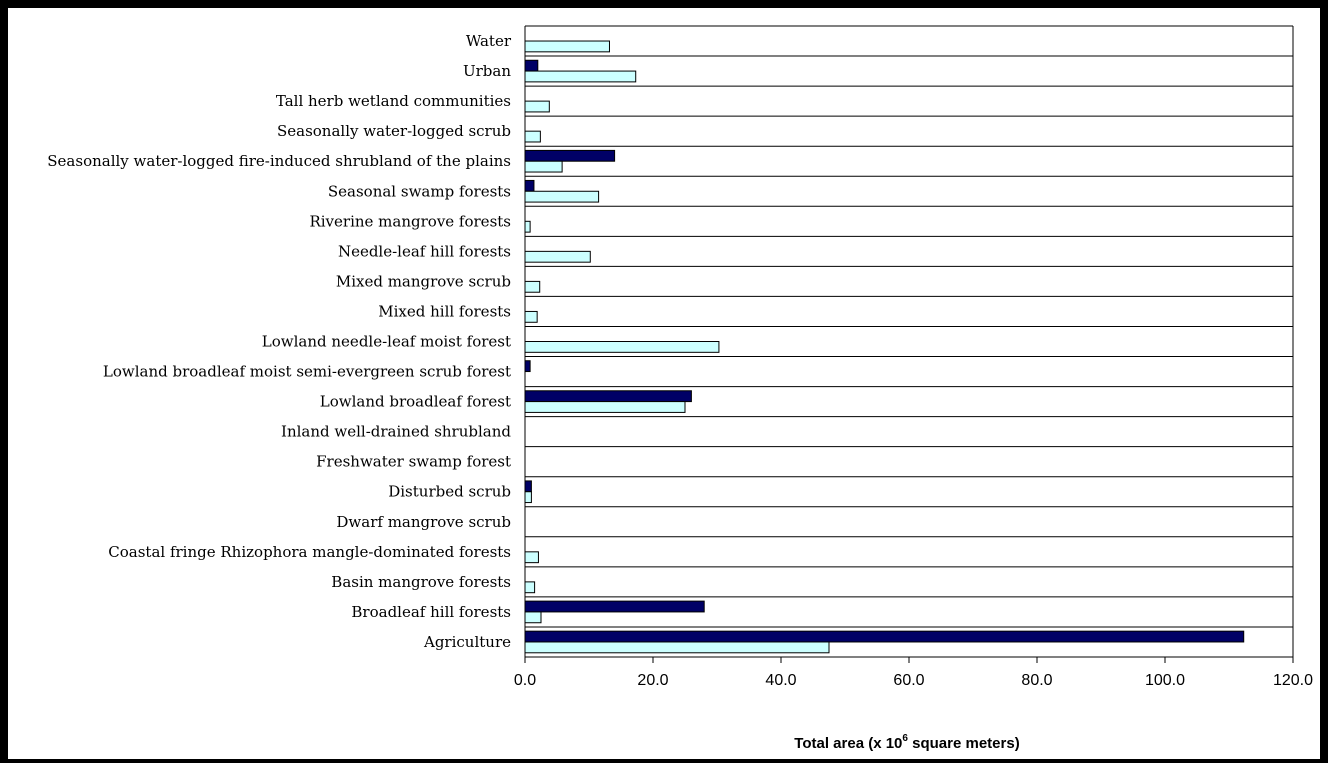 The width and height of the screenshot is (1328, 763). What do you see at coordinates (489, 41) in the screenshot?
I see `category-label: Water` at bounding box center [489, 41].